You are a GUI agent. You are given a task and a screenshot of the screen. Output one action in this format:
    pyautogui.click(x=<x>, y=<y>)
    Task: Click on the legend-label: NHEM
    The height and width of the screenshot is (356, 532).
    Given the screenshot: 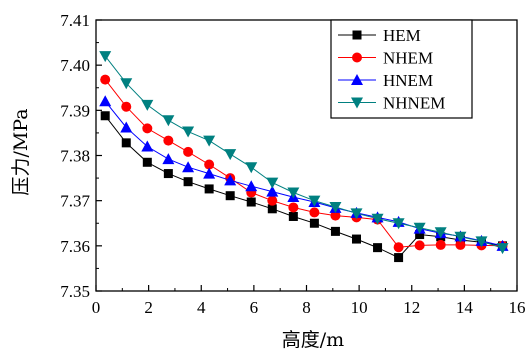 What is the action you would take?
    pyautogui.click(x=408, y=58)
    